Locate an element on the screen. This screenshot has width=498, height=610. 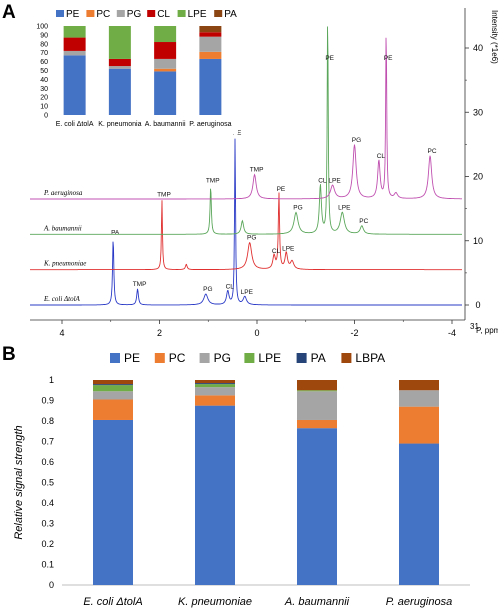
category-label: A. baumannii is located at coordinates (317, 602).